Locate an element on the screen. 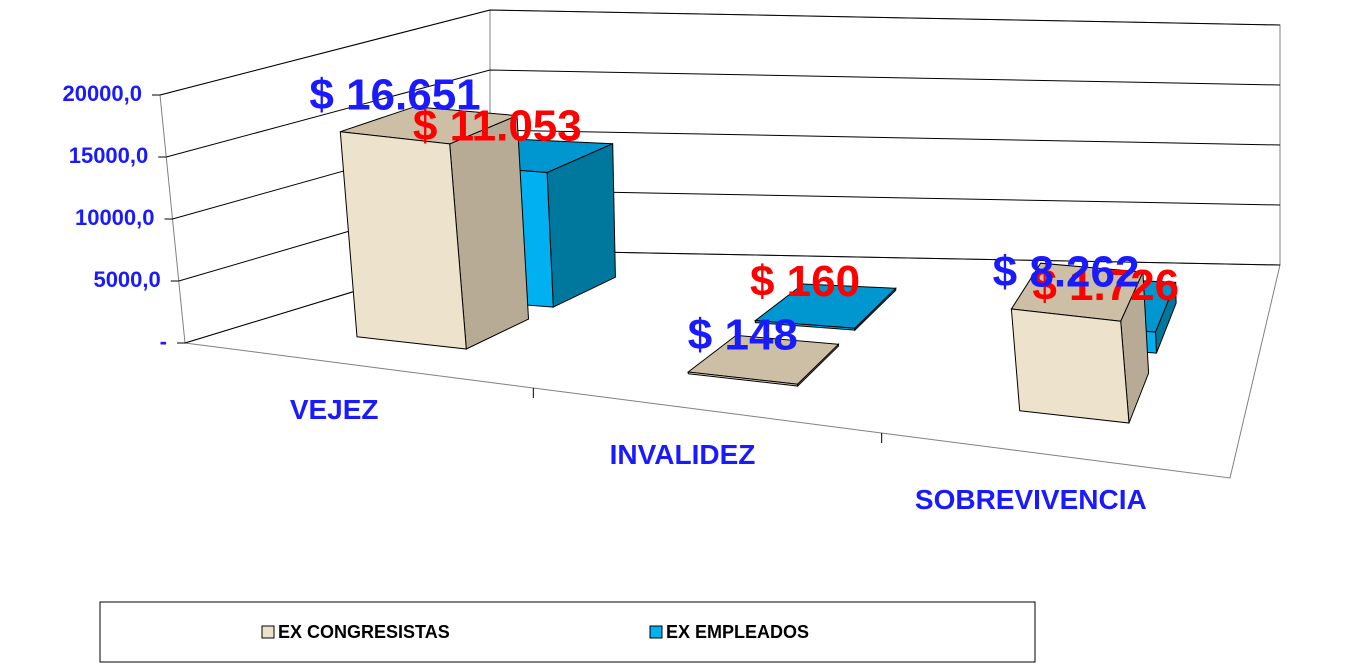 Image resolution: width=1347 pixels, height=671 pixels. legend-label: EX EMPLEADOS is located at coordinates (737, 632).